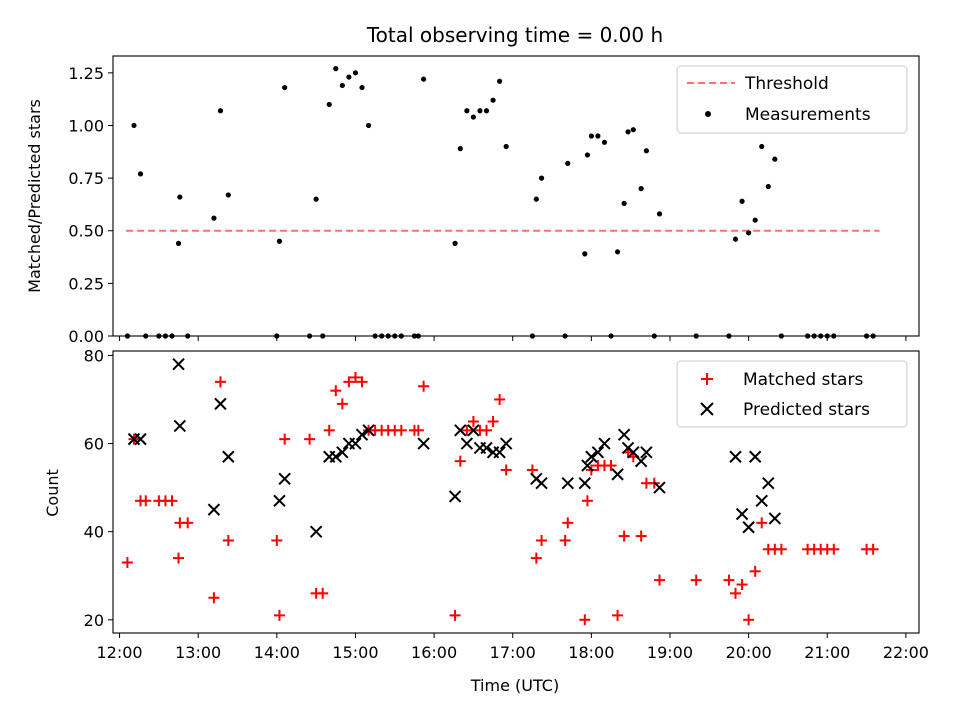  I want to click on matched-legend-label: Matched stars, so click(803, 380).